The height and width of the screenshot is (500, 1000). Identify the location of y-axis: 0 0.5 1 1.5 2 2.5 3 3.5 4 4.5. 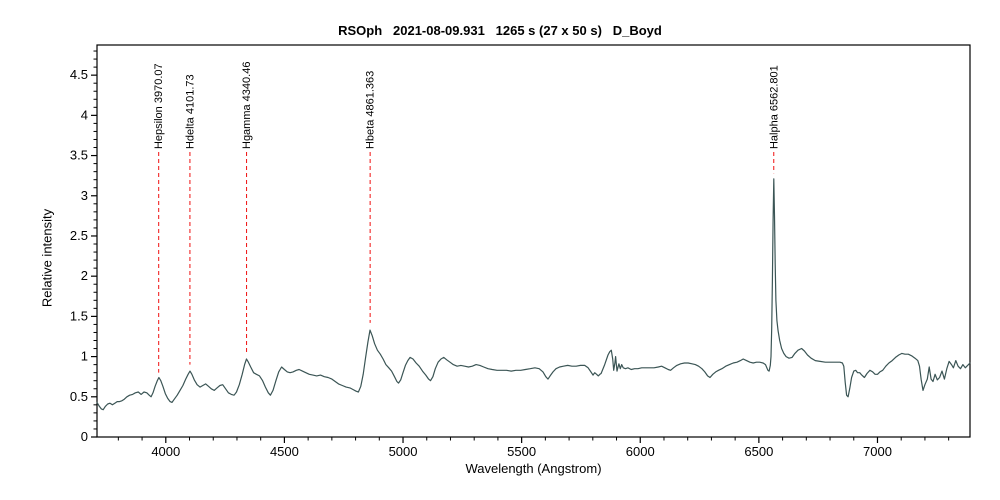
(83, 247).